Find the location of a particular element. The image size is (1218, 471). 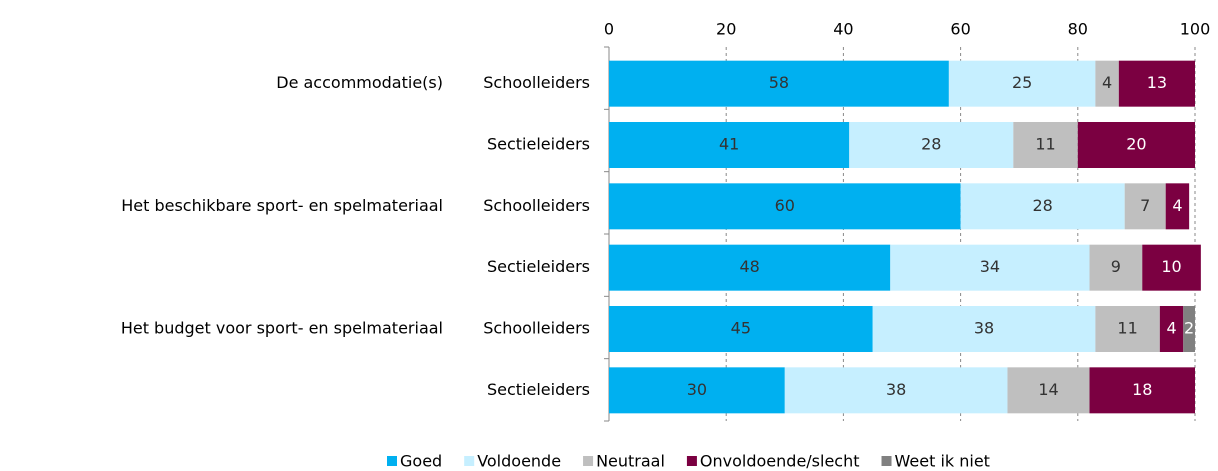

data-label: 48 is located at coordinates (749, 266).